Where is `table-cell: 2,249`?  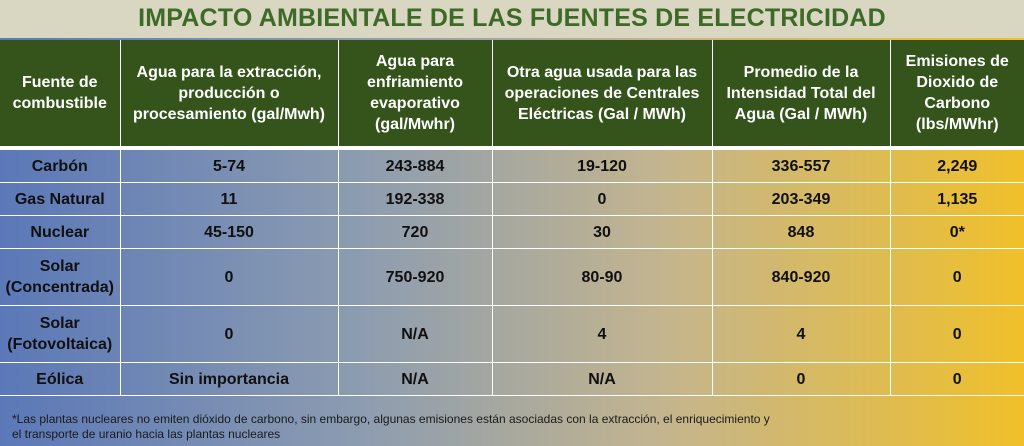
table-cell: 2,249 is located at coordinates (957, 165).